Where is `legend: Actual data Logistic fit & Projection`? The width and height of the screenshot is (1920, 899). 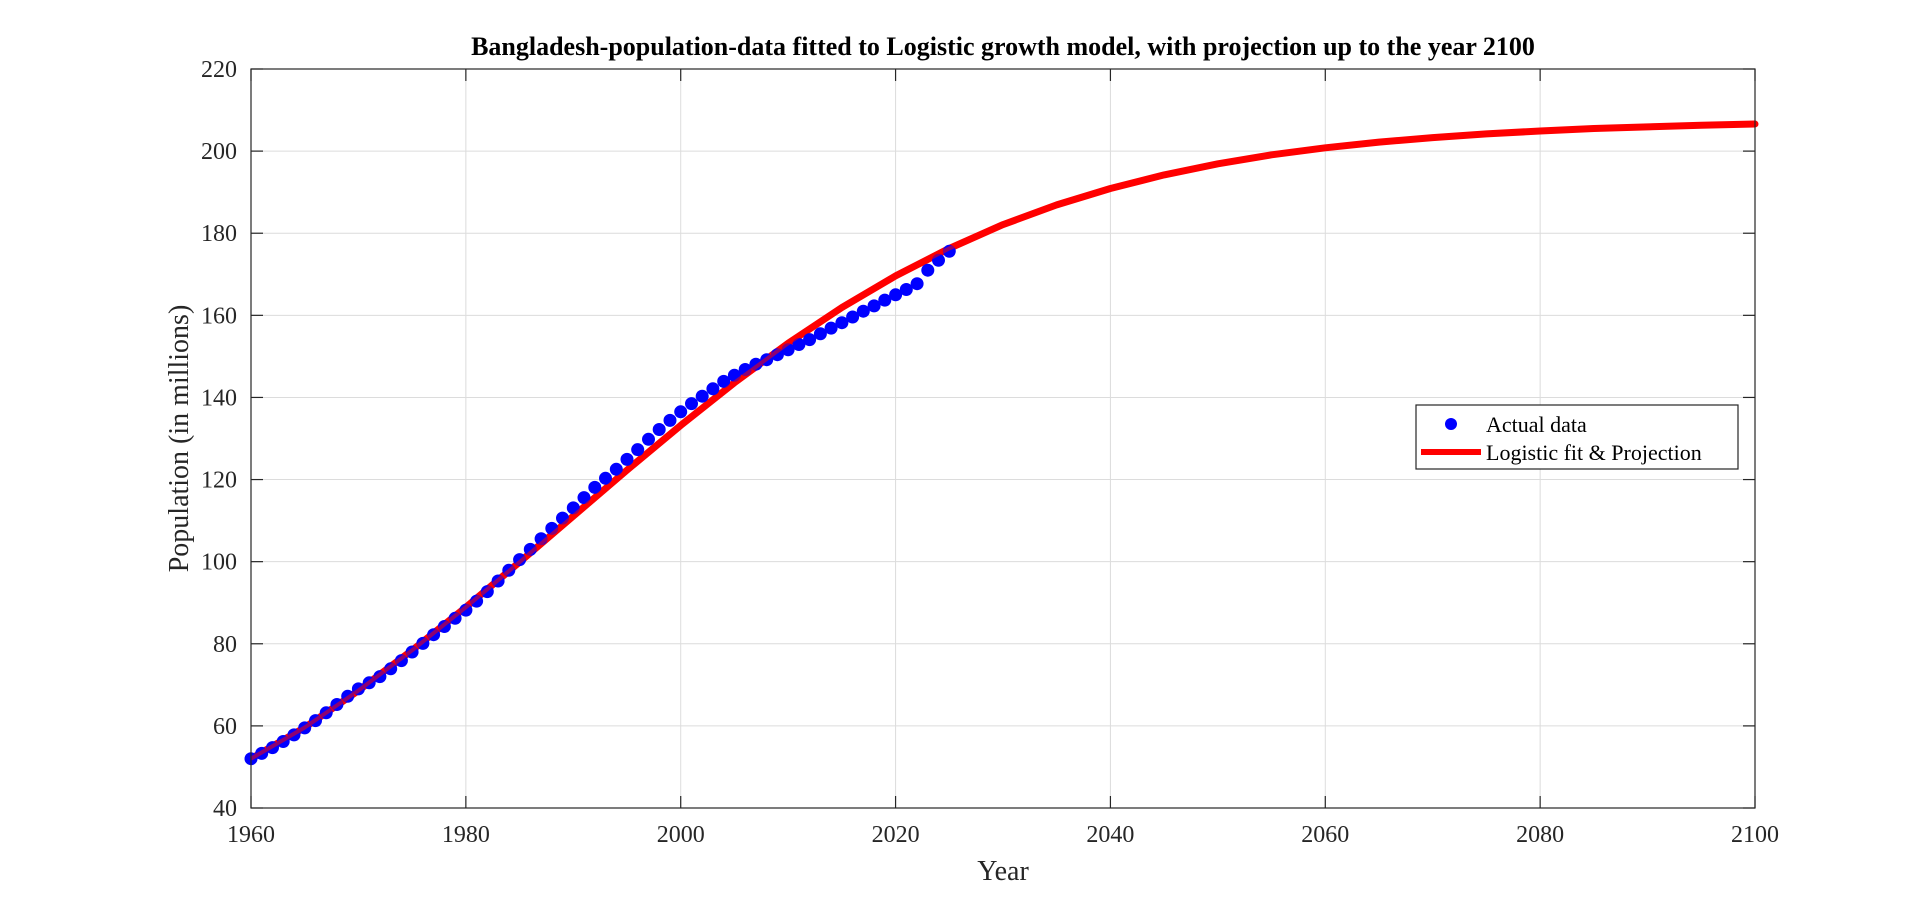 legend: Actual data Logistic fit & Projection is located at coordinates (1577, 437).